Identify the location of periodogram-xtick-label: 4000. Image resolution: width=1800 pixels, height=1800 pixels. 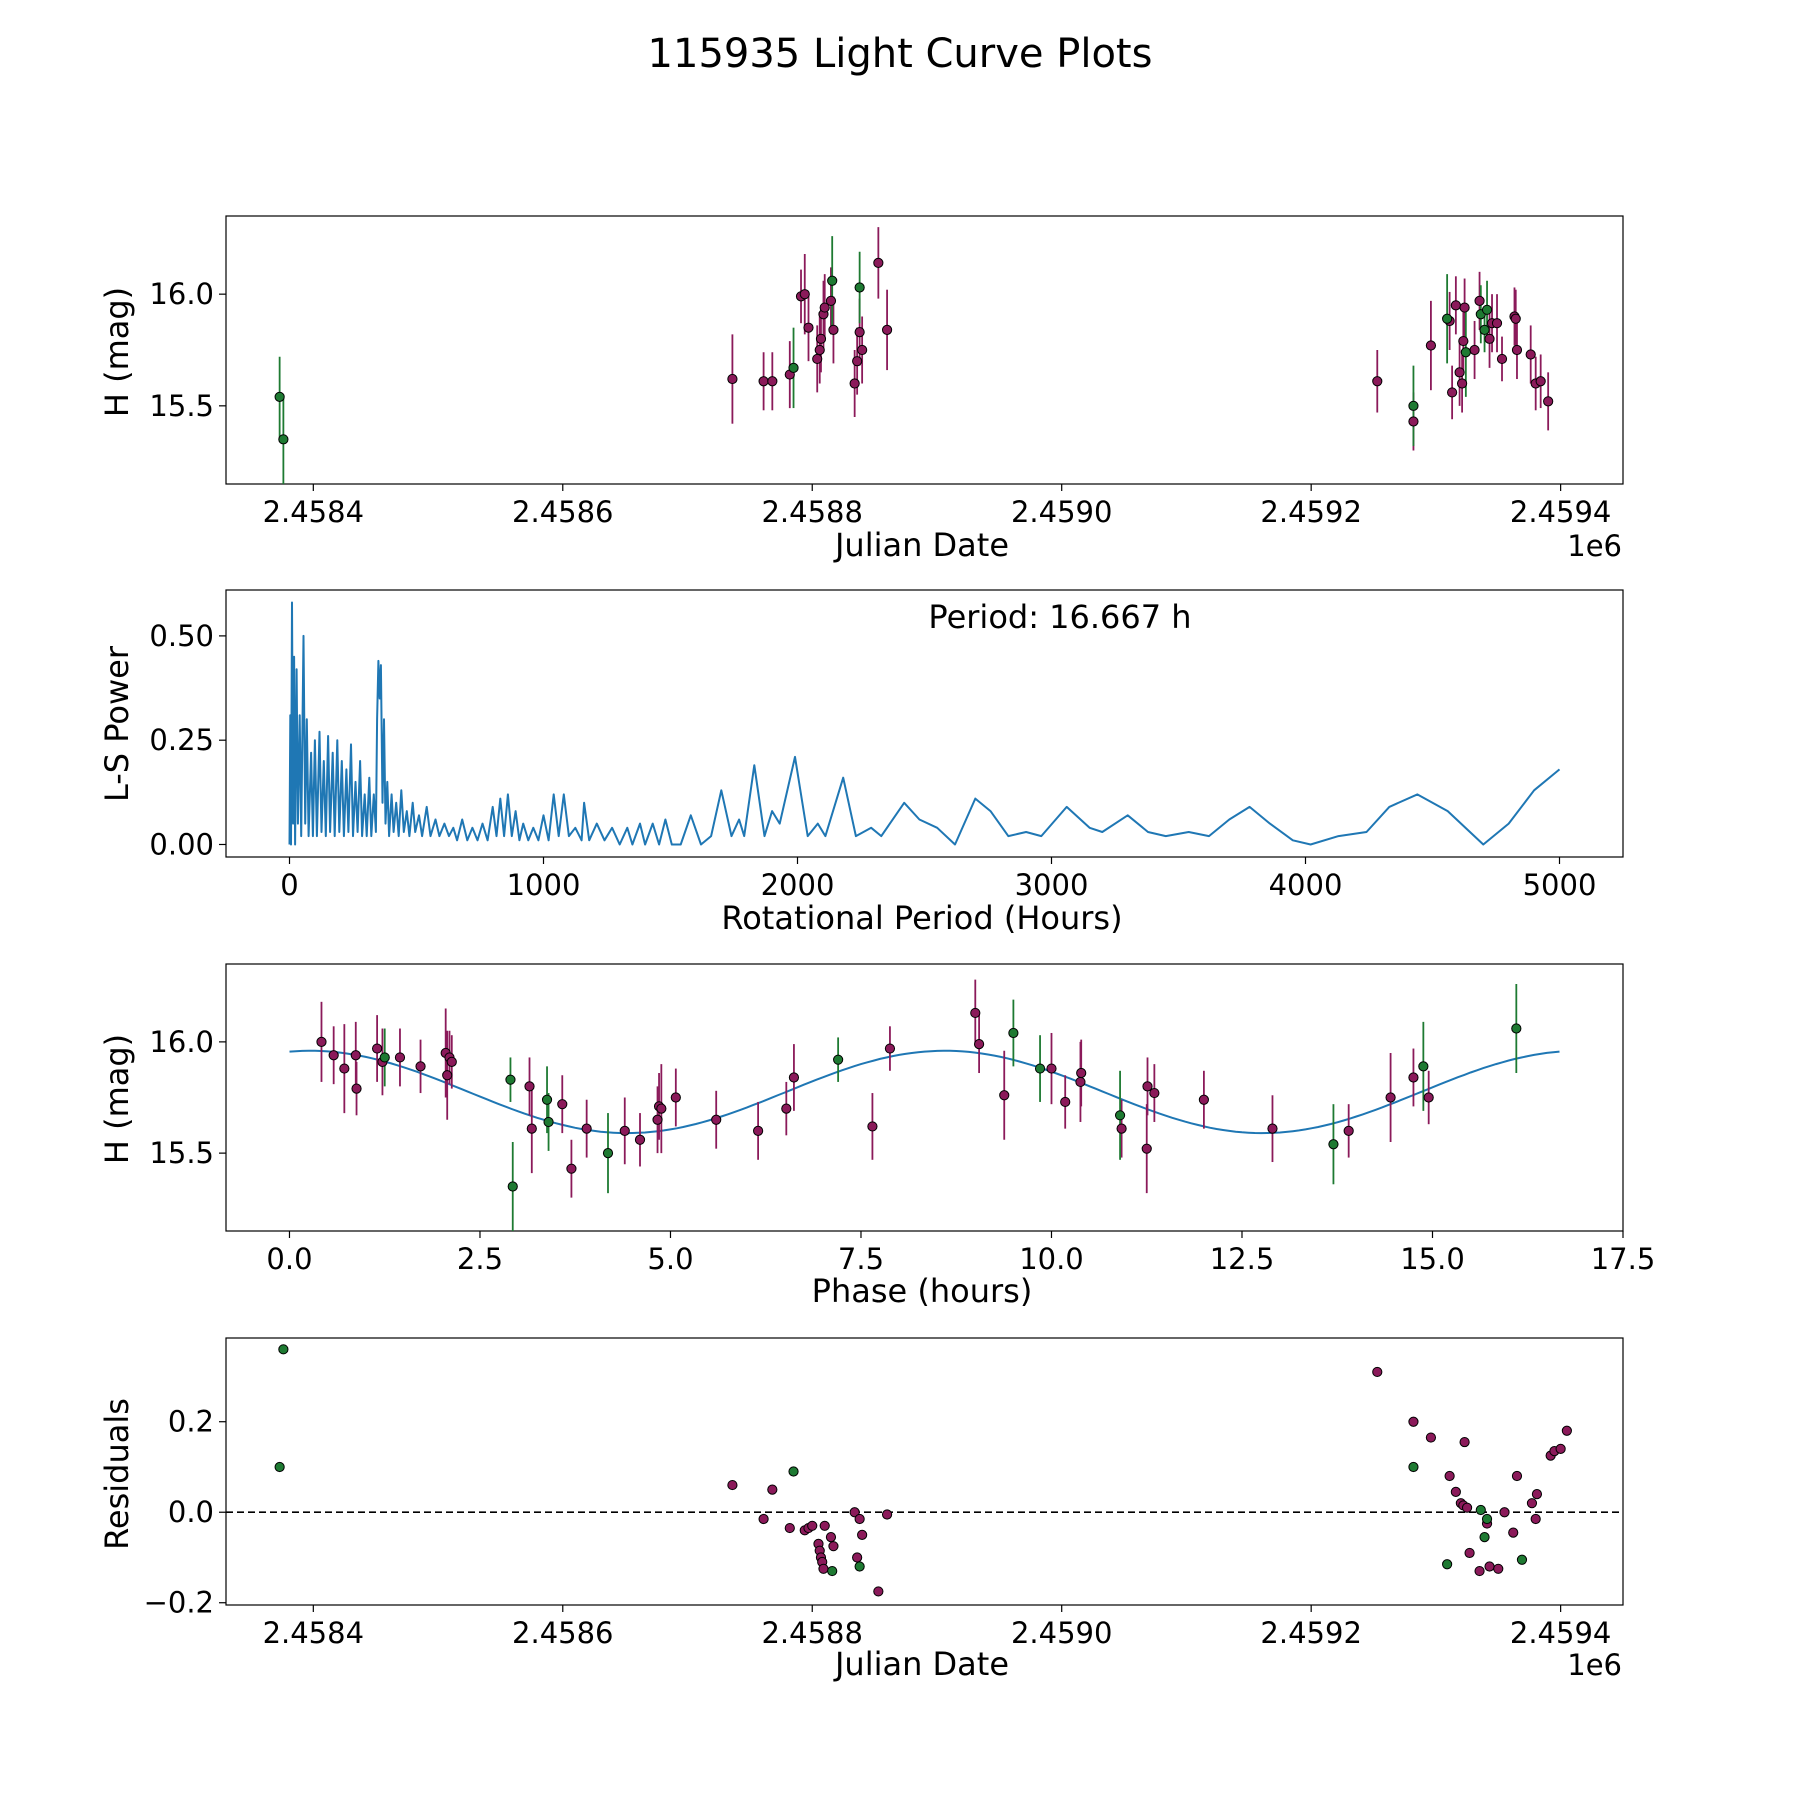
(1306, 885).